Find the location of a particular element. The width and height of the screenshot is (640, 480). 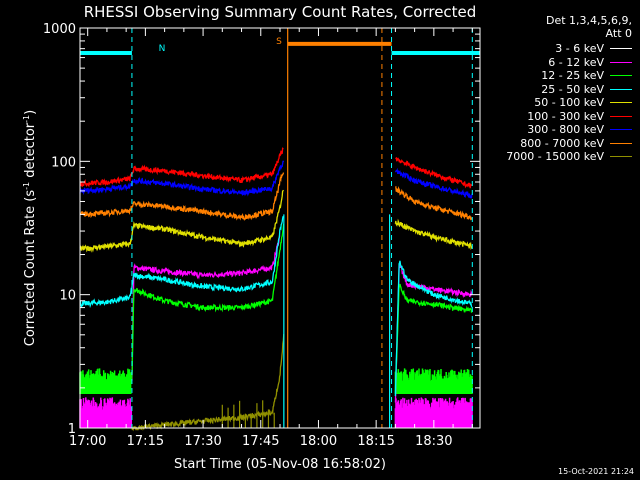

x-tick-label-4: 18:00 is located at coordinates (318, 441).